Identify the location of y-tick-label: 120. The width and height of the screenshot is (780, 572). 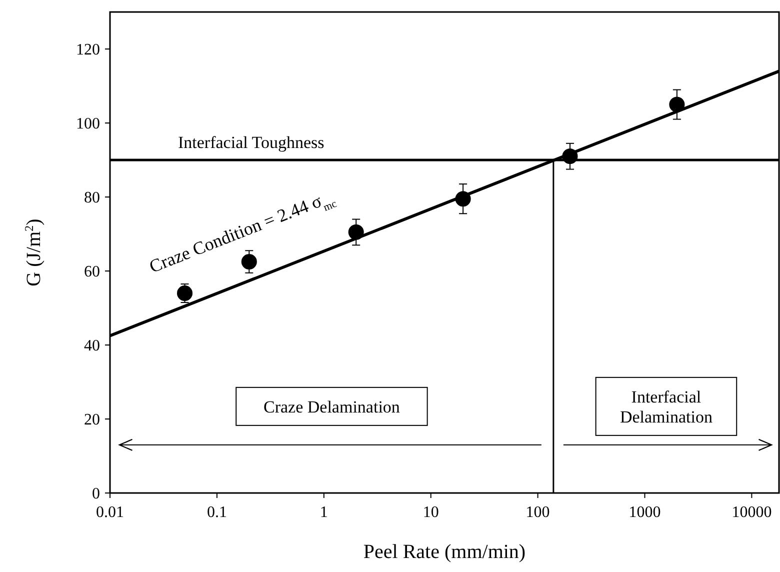
(88, 50).